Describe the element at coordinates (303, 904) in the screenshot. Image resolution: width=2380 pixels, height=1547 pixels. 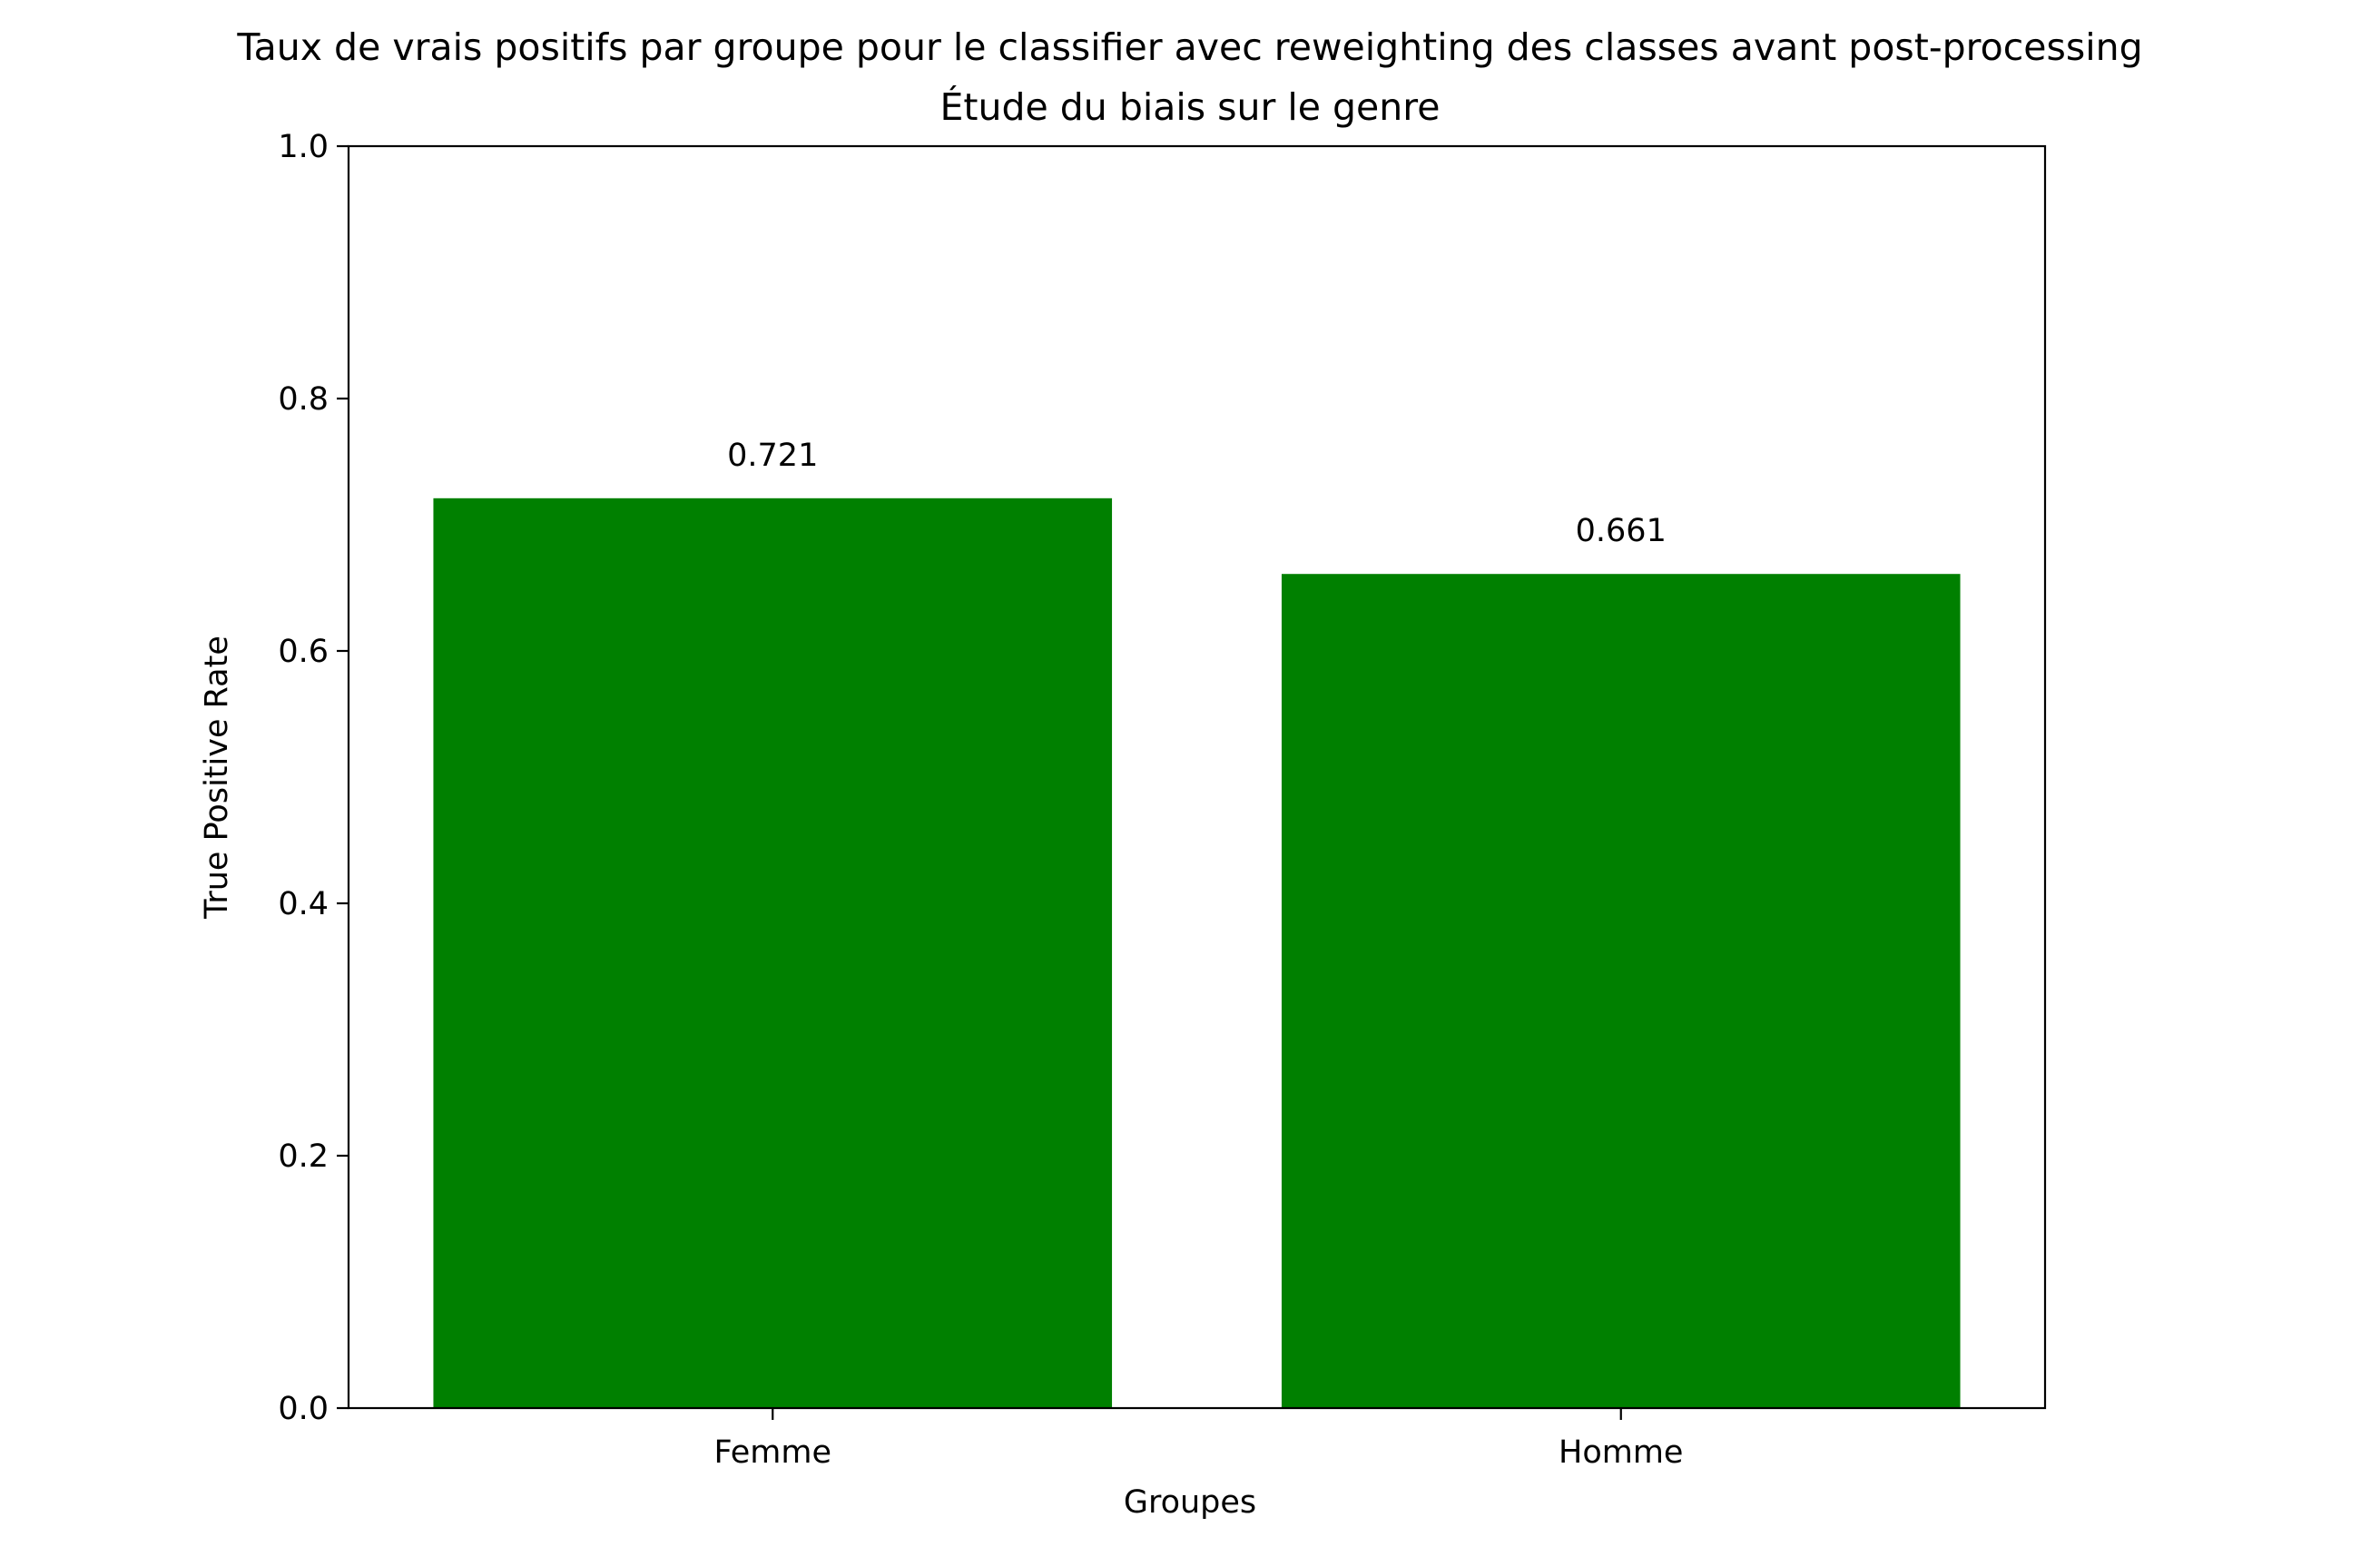
I see `y-tick-label-2: 0.4` at that location.